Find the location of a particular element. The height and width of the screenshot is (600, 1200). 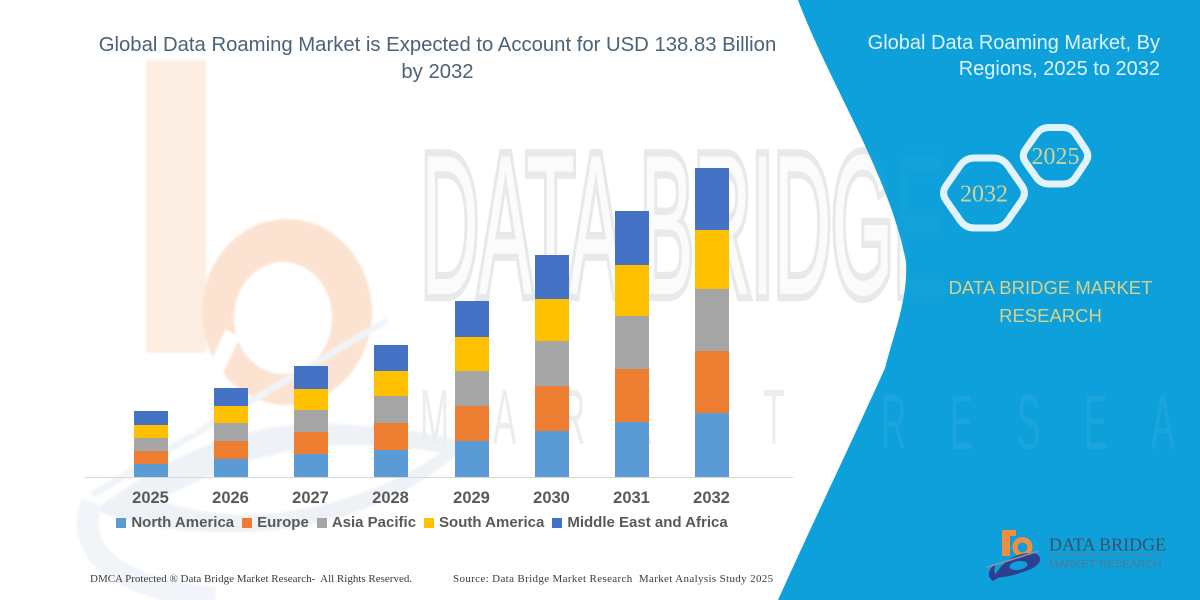

svg-text: 2025 is located at coordinates (1056, 157).